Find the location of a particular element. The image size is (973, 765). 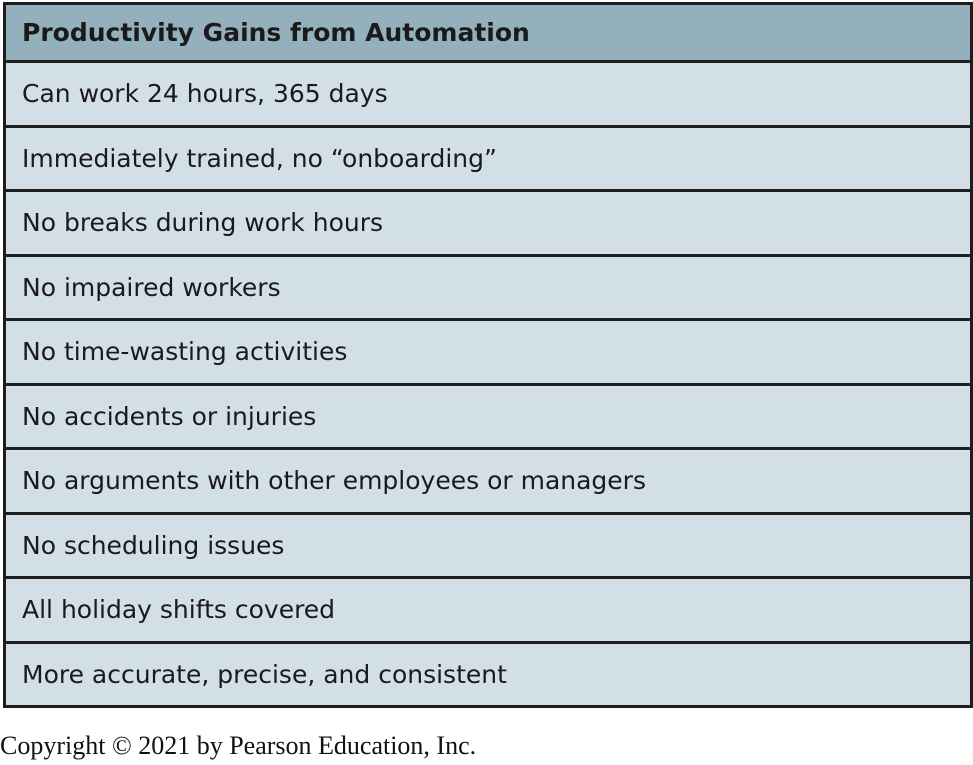

table-row: All holiday shifts covered is located at coordinates (488, 611).